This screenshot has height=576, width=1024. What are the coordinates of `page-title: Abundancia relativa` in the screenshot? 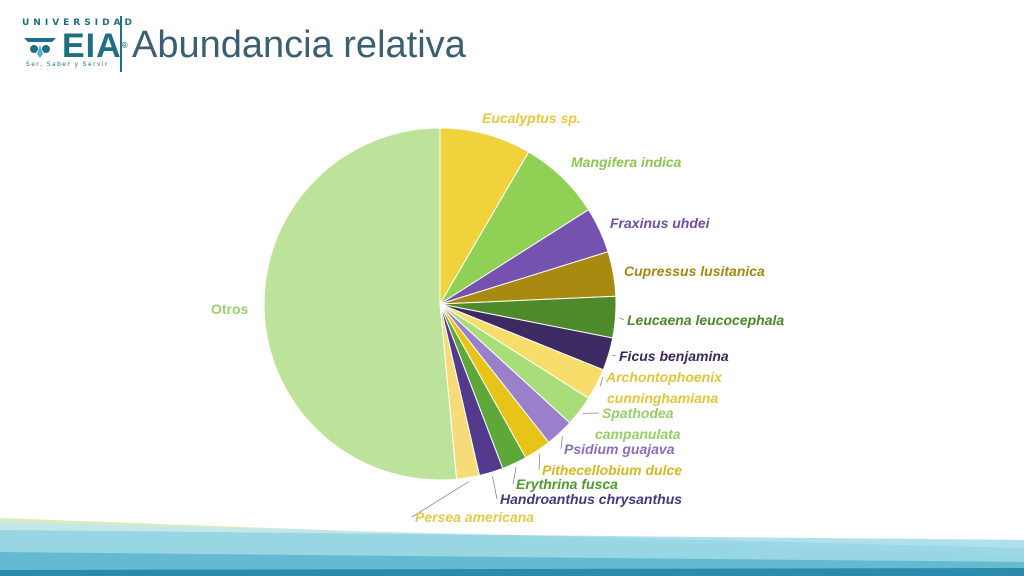 It's located at (299, 45).